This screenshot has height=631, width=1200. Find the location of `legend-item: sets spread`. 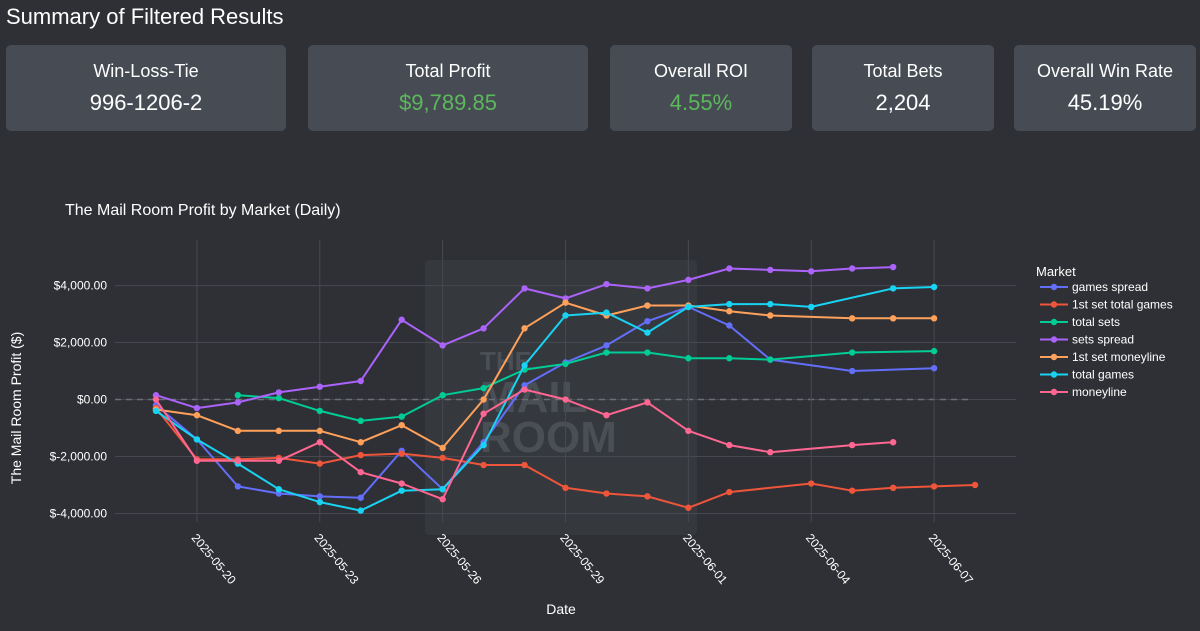

legend-item: sets spread is located at coordinates (1087, 340).